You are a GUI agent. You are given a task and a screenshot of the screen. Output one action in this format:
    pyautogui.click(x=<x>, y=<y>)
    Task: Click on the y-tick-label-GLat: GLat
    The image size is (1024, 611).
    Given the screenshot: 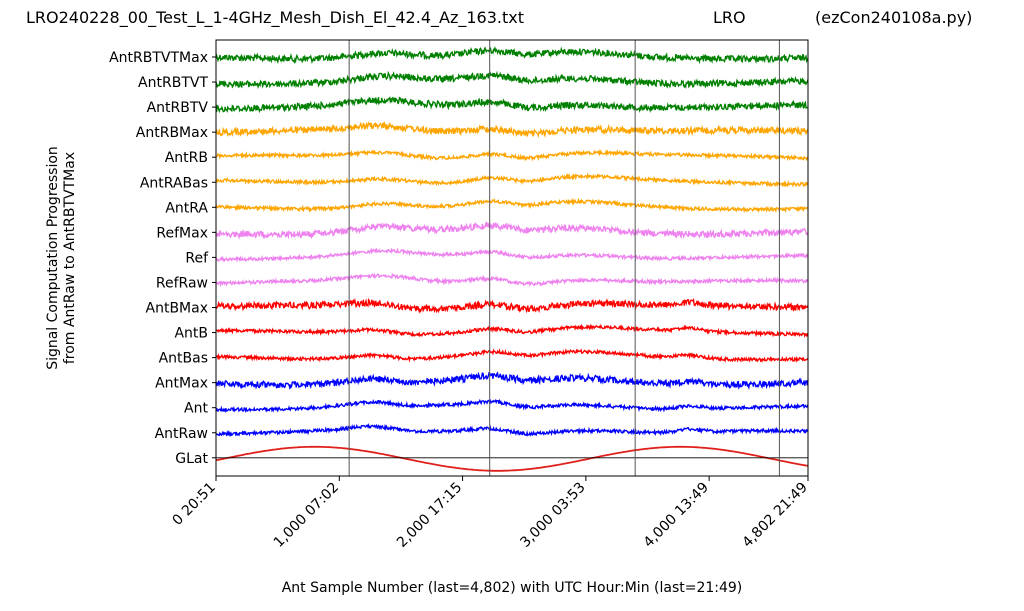 What is the action you would take?
    pyautogui.click(x=191, y=459)
    